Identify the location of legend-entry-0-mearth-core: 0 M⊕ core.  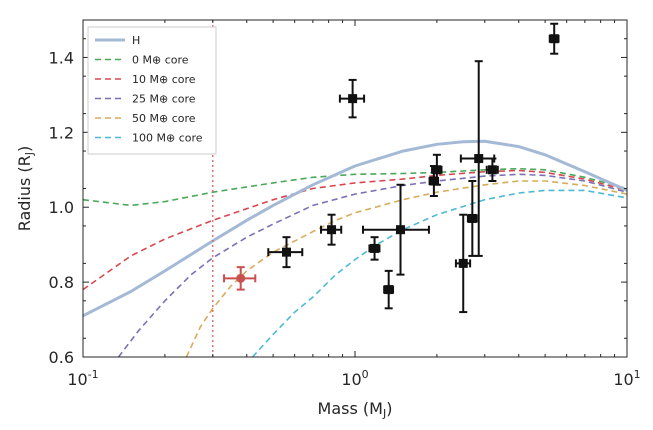
(142, 60).